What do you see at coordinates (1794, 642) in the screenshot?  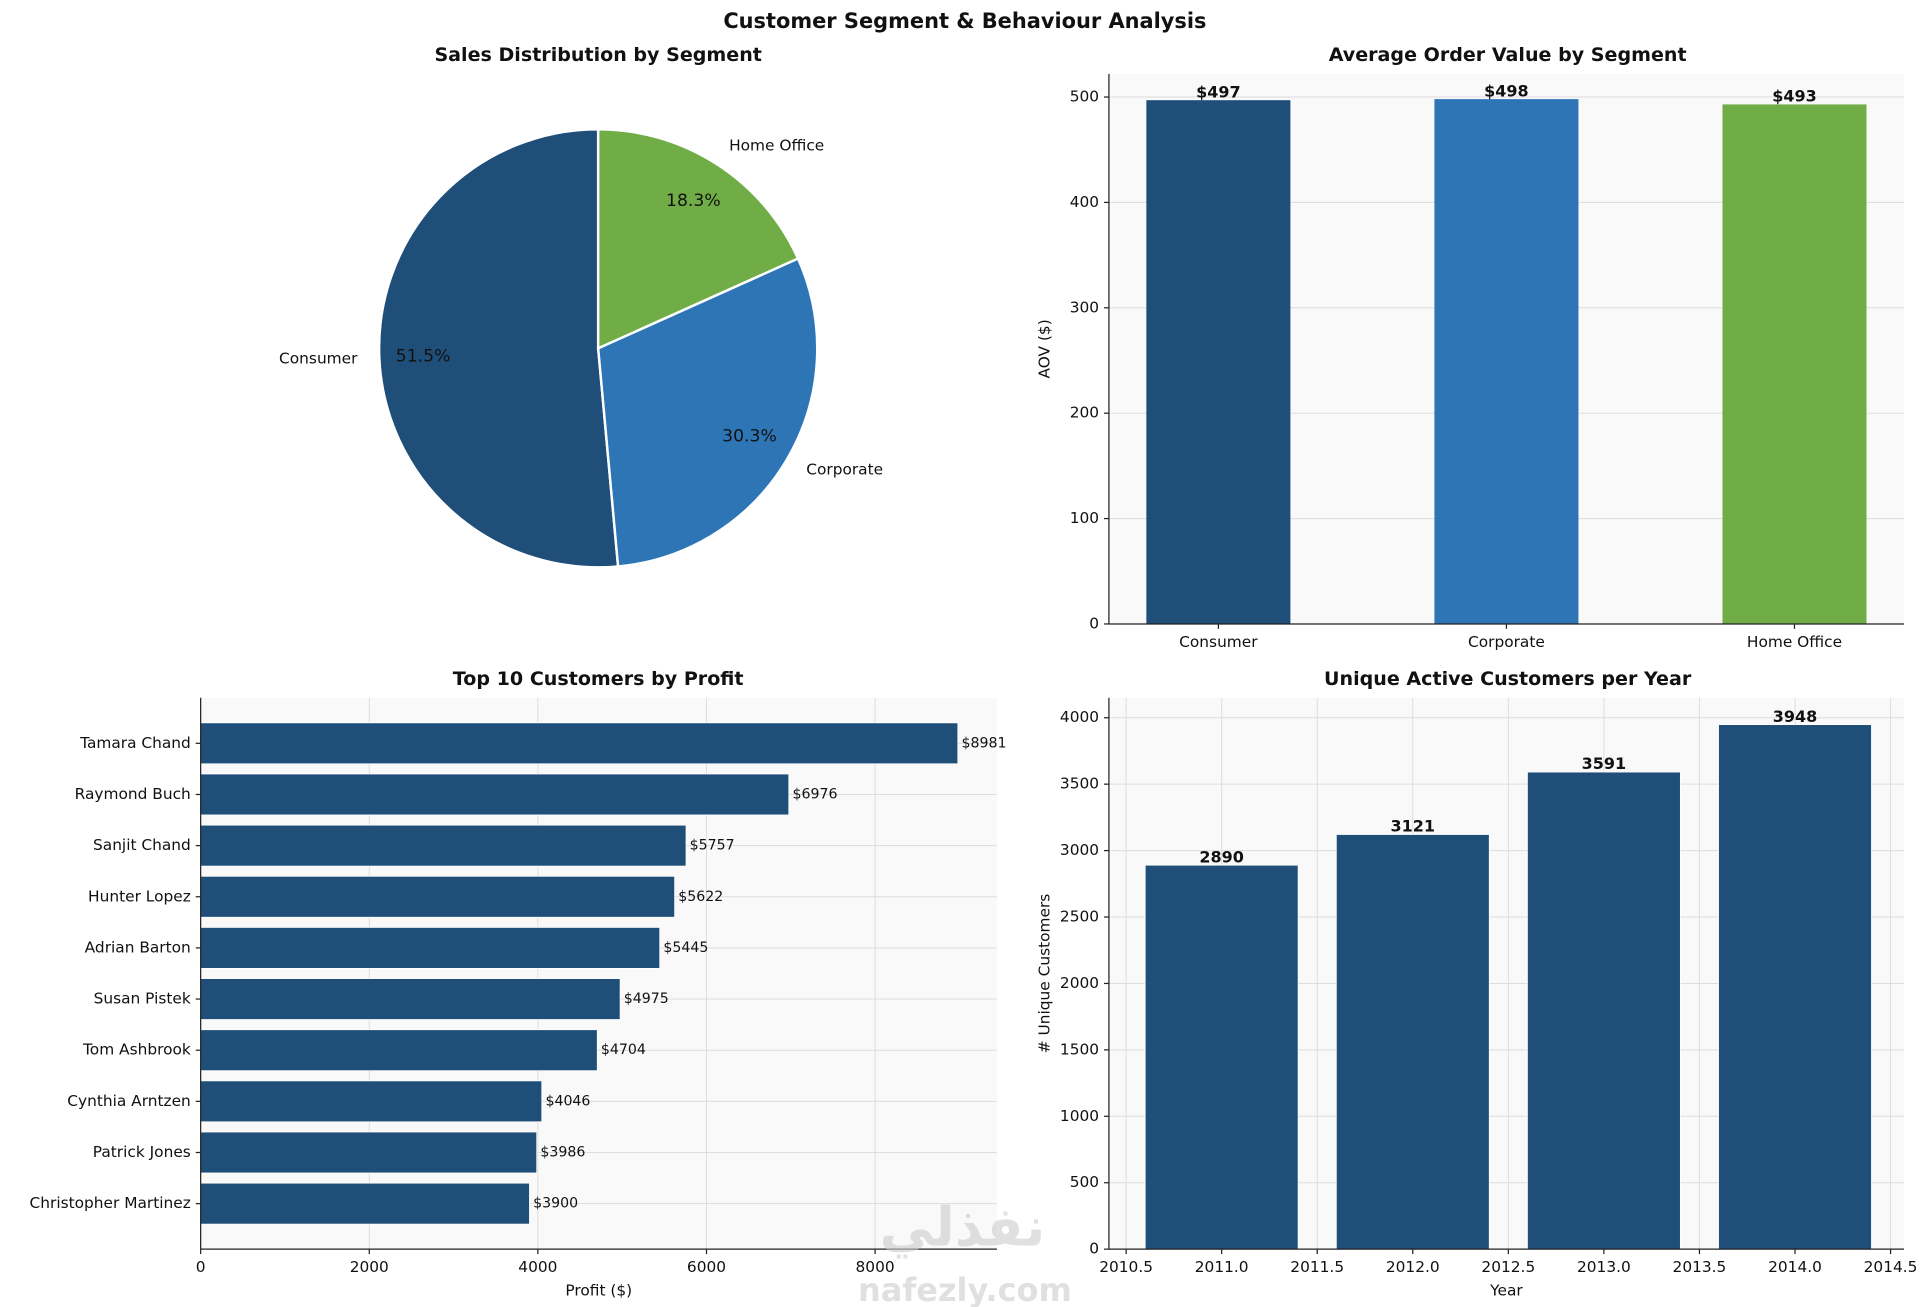 I see `x-tick-label: Home Office` at bounding box center [1794, 642].